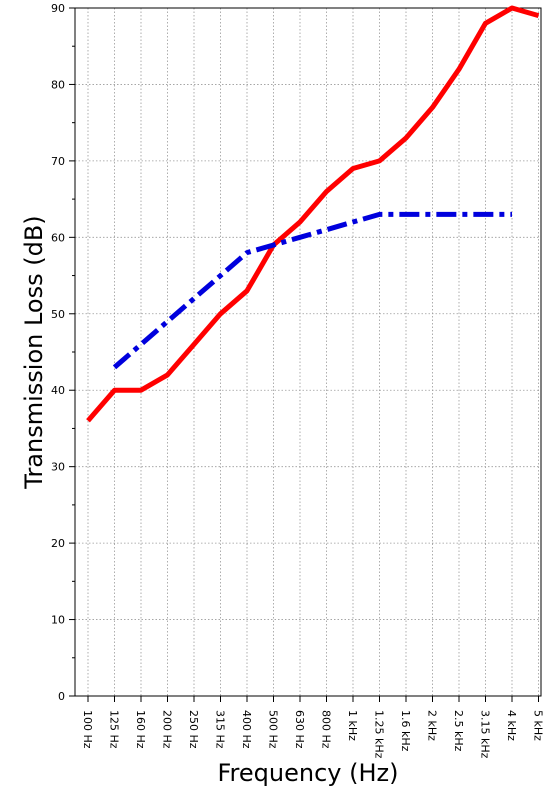  What do you see at coordinates (114, 729) in the screenshot?
I see `x-tick-label: 125 Hz` at bounding box center [114, 729].